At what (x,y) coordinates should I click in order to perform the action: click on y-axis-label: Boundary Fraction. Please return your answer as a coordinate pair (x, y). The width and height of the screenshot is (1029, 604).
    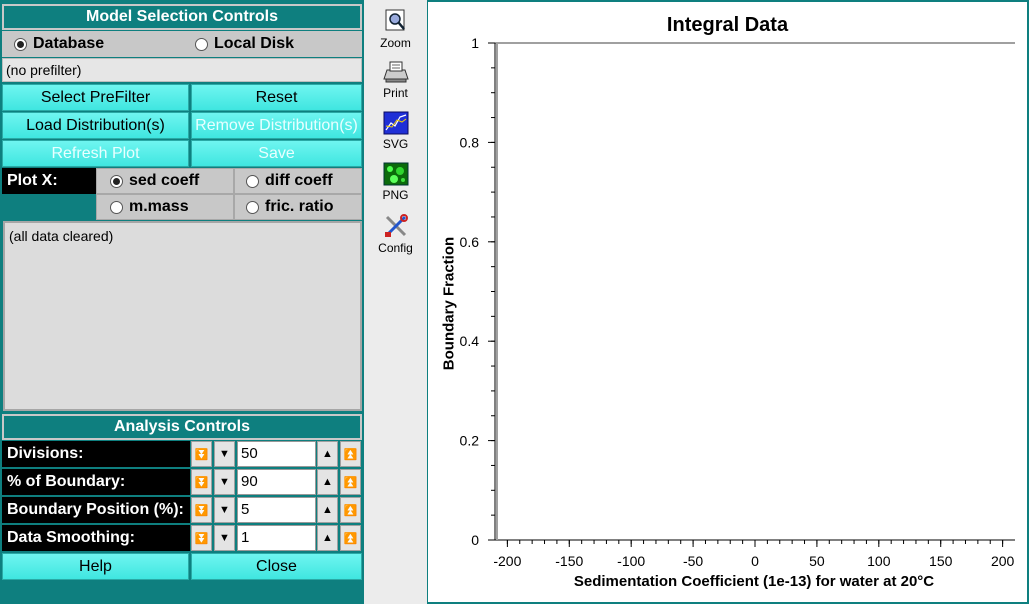
    Looking at the image, I should click on (449, 303).